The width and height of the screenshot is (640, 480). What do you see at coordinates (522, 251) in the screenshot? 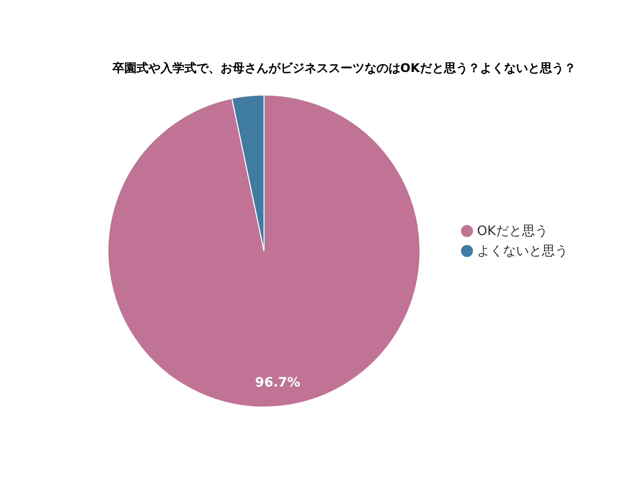
I see `legend-label: よくないと思う` at bounding box center [522, 251].